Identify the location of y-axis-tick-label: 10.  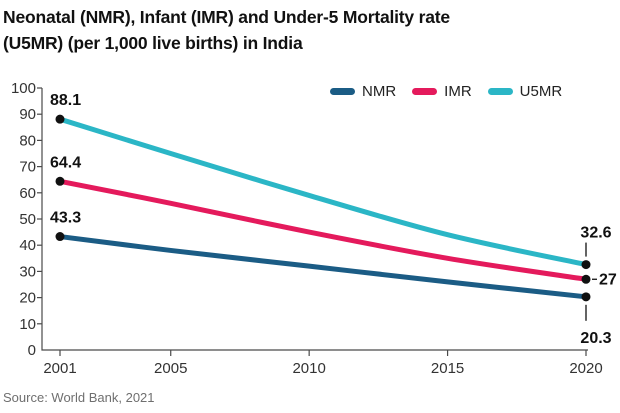
(27, 324).